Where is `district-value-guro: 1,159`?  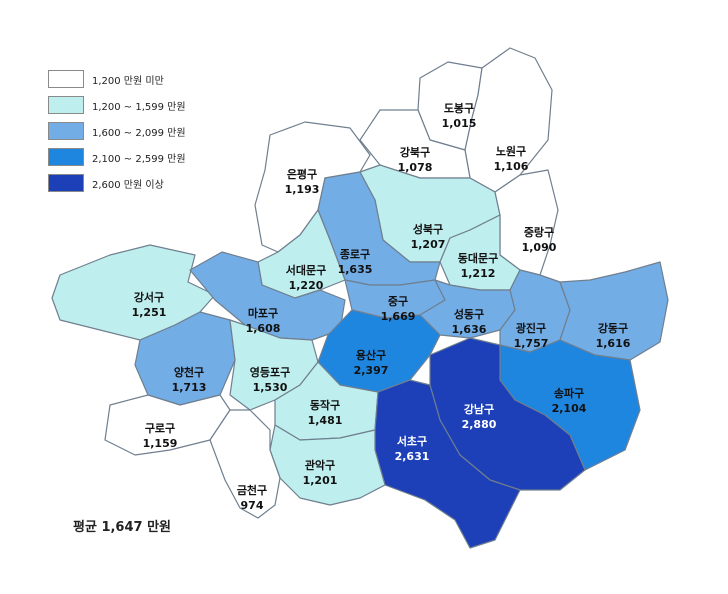
district-value-guro: 1,159 is located at coordinates (160, 443).